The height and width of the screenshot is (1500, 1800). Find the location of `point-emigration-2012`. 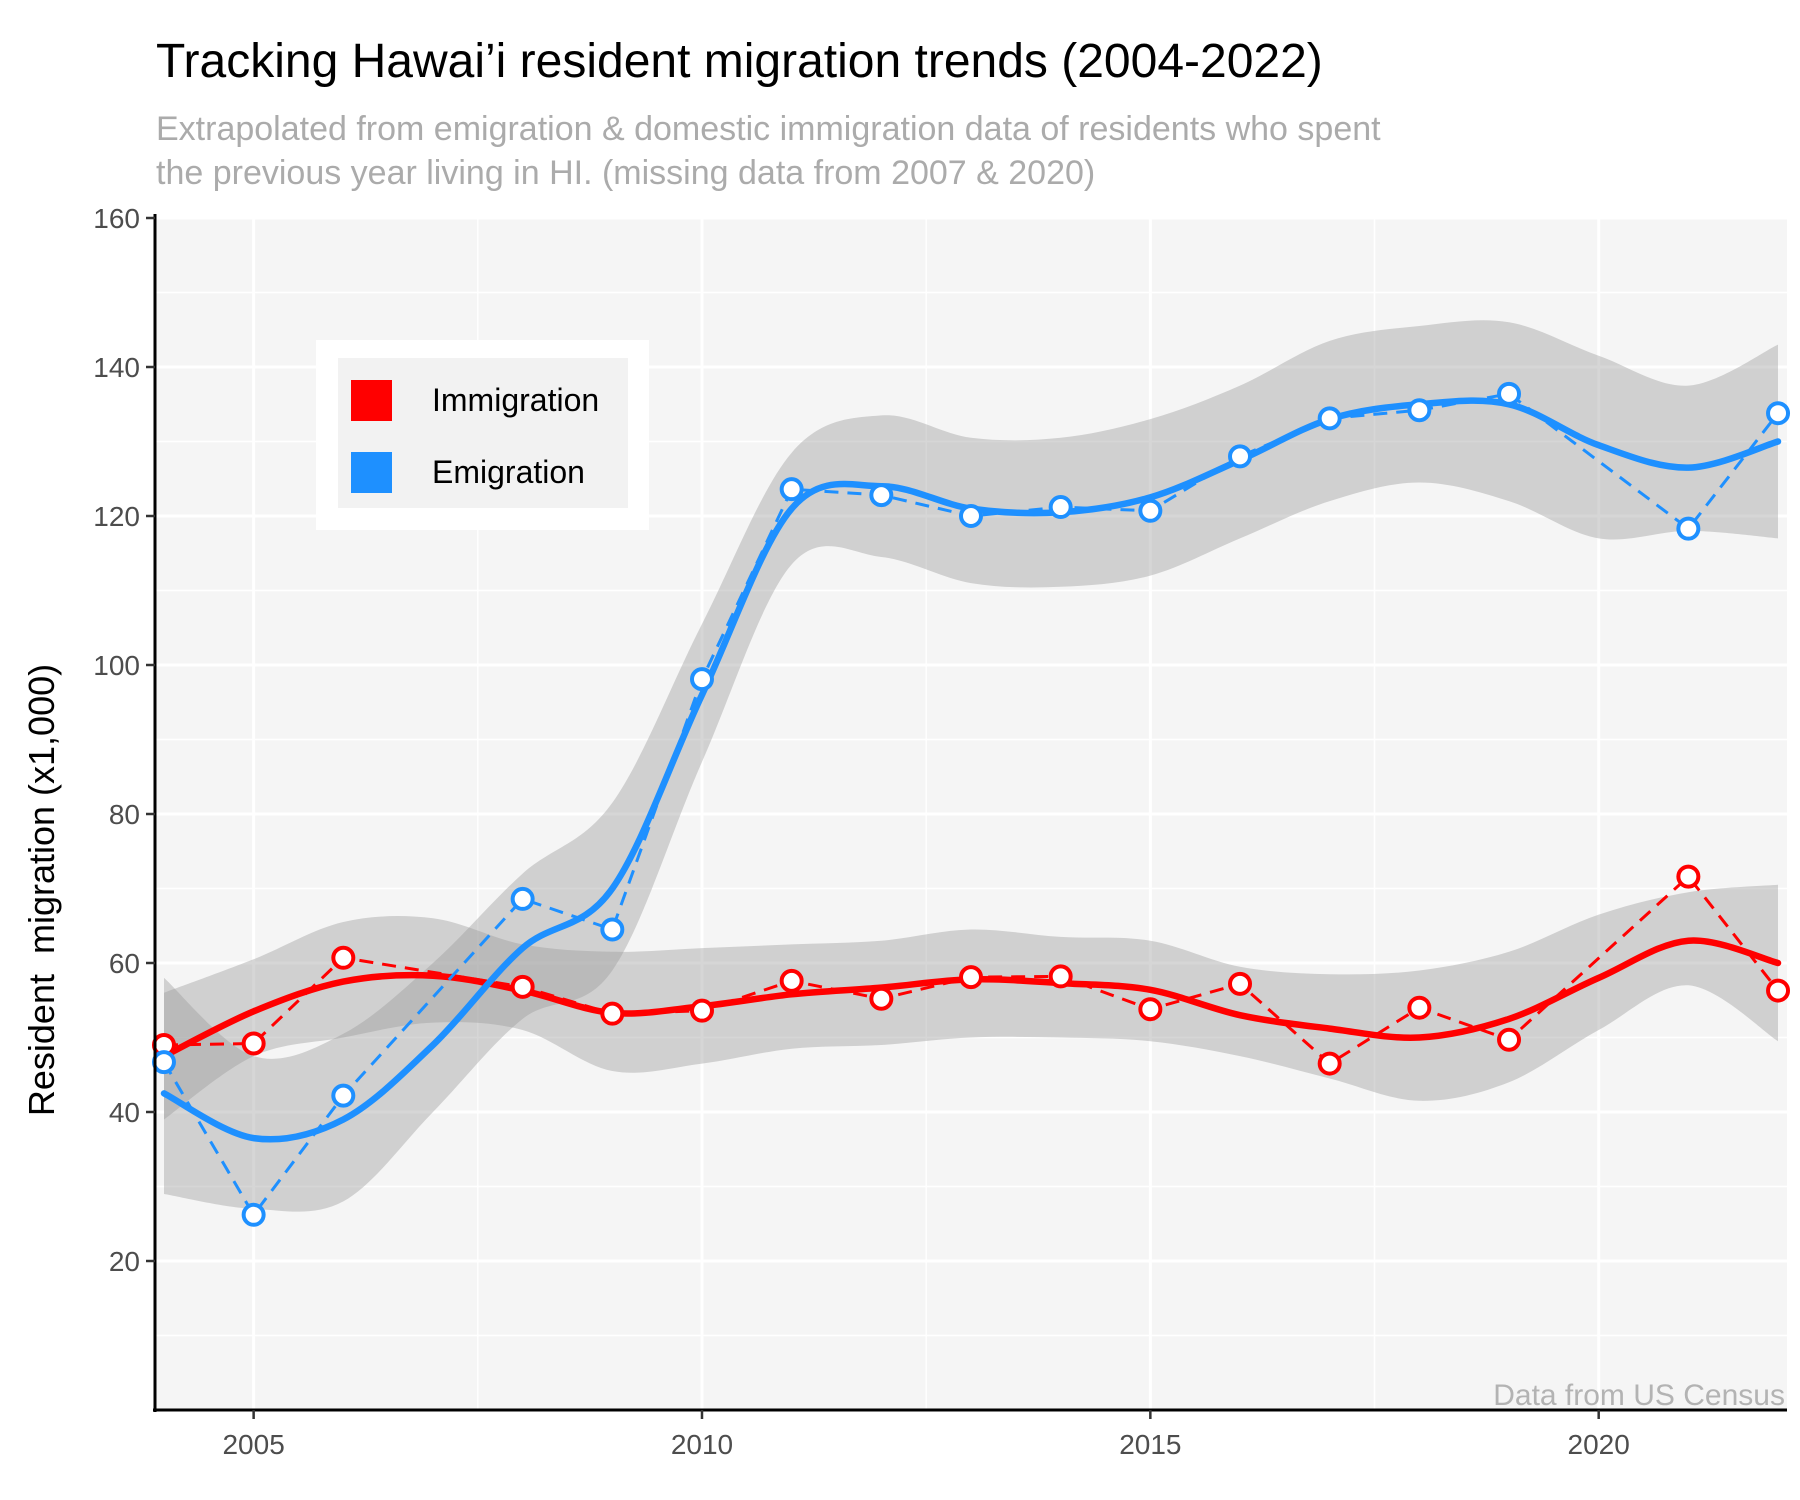

point-emigration-2012 is located at coordinates (881, 495).